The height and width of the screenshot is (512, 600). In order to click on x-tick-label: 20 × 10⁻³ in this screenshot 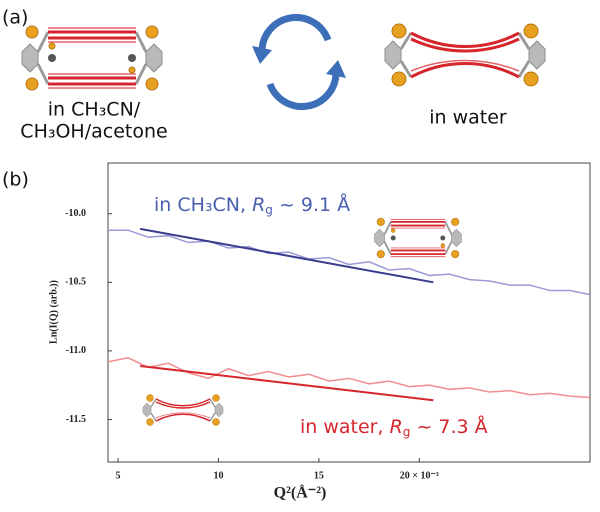, I will do `click(419, 475)`.